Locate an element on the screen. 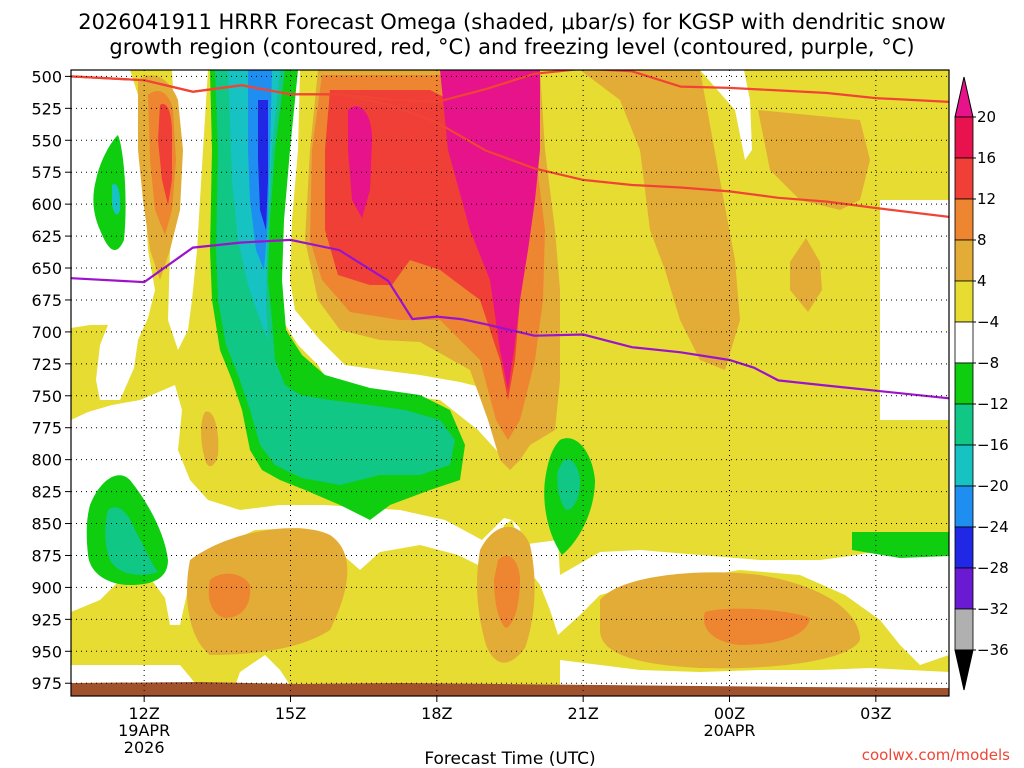  omega-region-8-12-bottom-left is located at coordinates (229, 595).